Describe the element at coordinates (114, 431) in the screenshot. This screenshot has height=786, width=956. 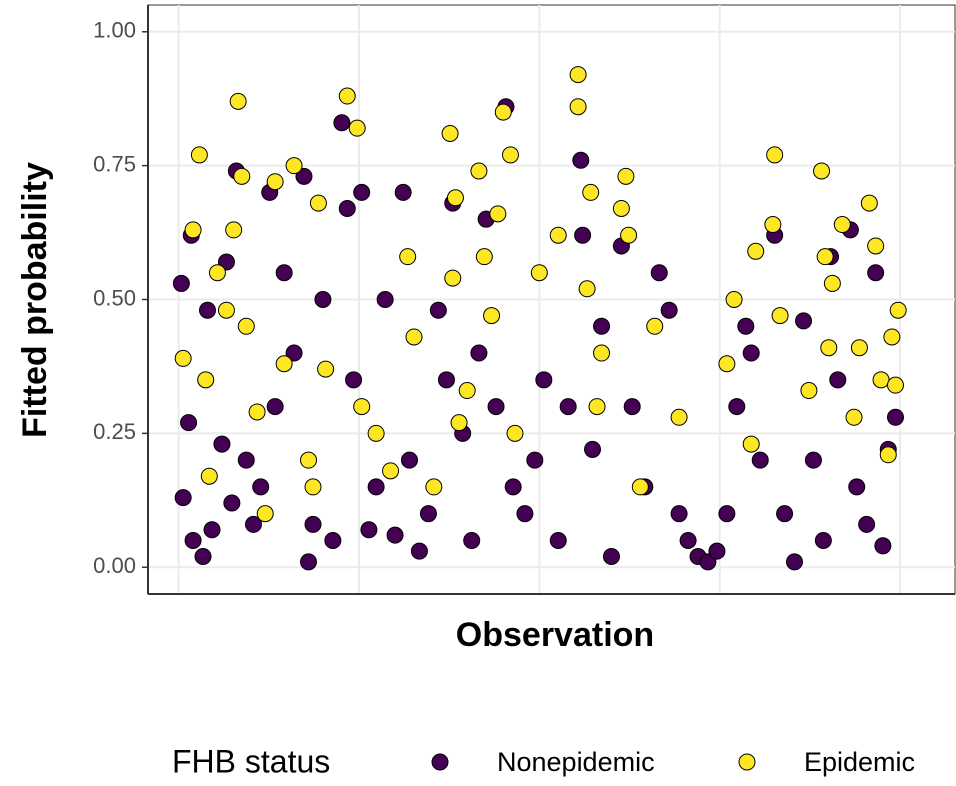
I see `y-tick-label: 0.25` at that location.